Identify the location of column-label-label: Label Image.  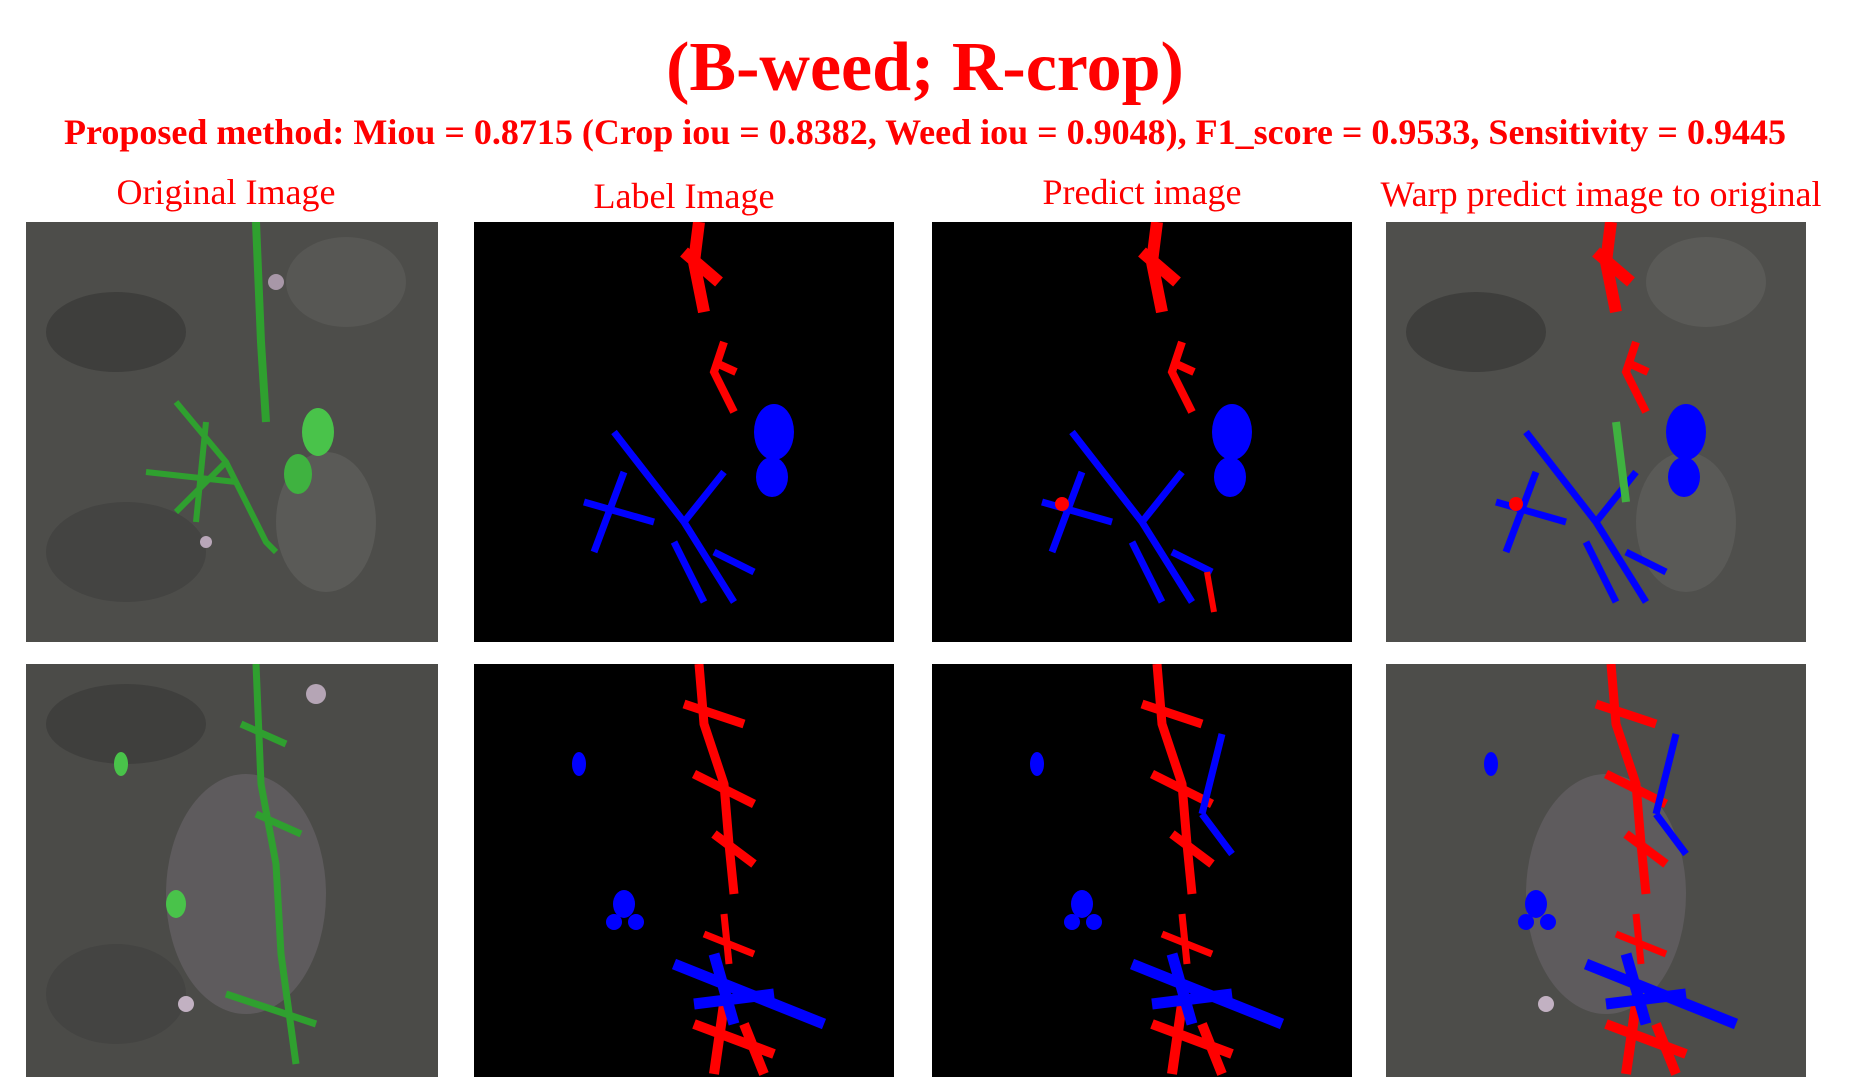
(684, 196).